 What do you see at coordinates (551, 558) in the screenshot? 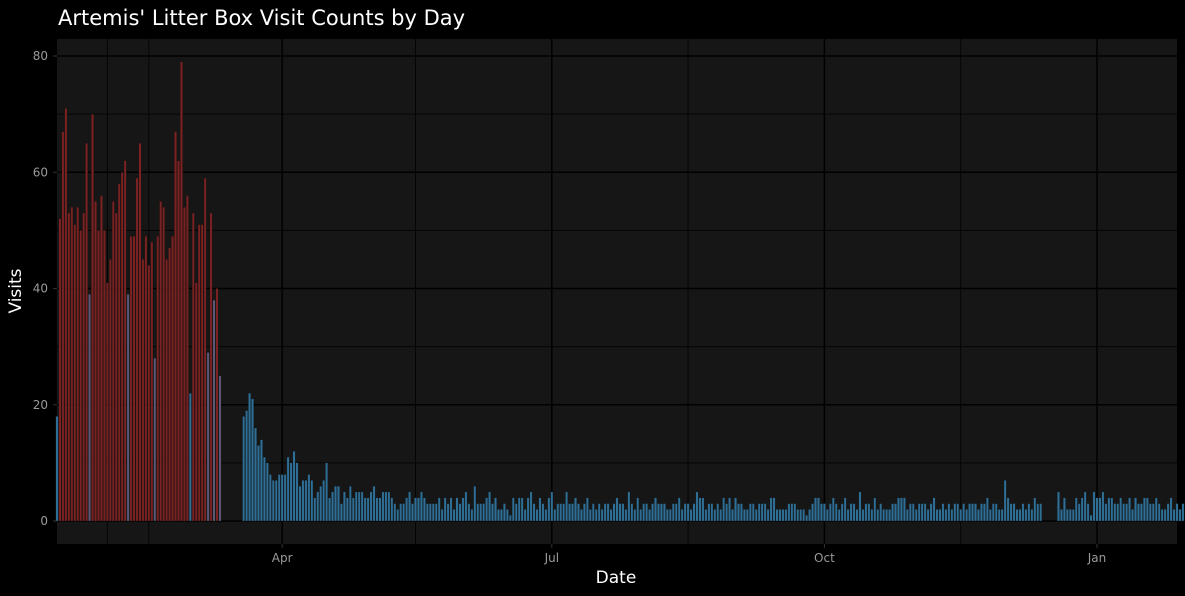
I see `x-tick-label: Jul` at bounding box center [551, 558].